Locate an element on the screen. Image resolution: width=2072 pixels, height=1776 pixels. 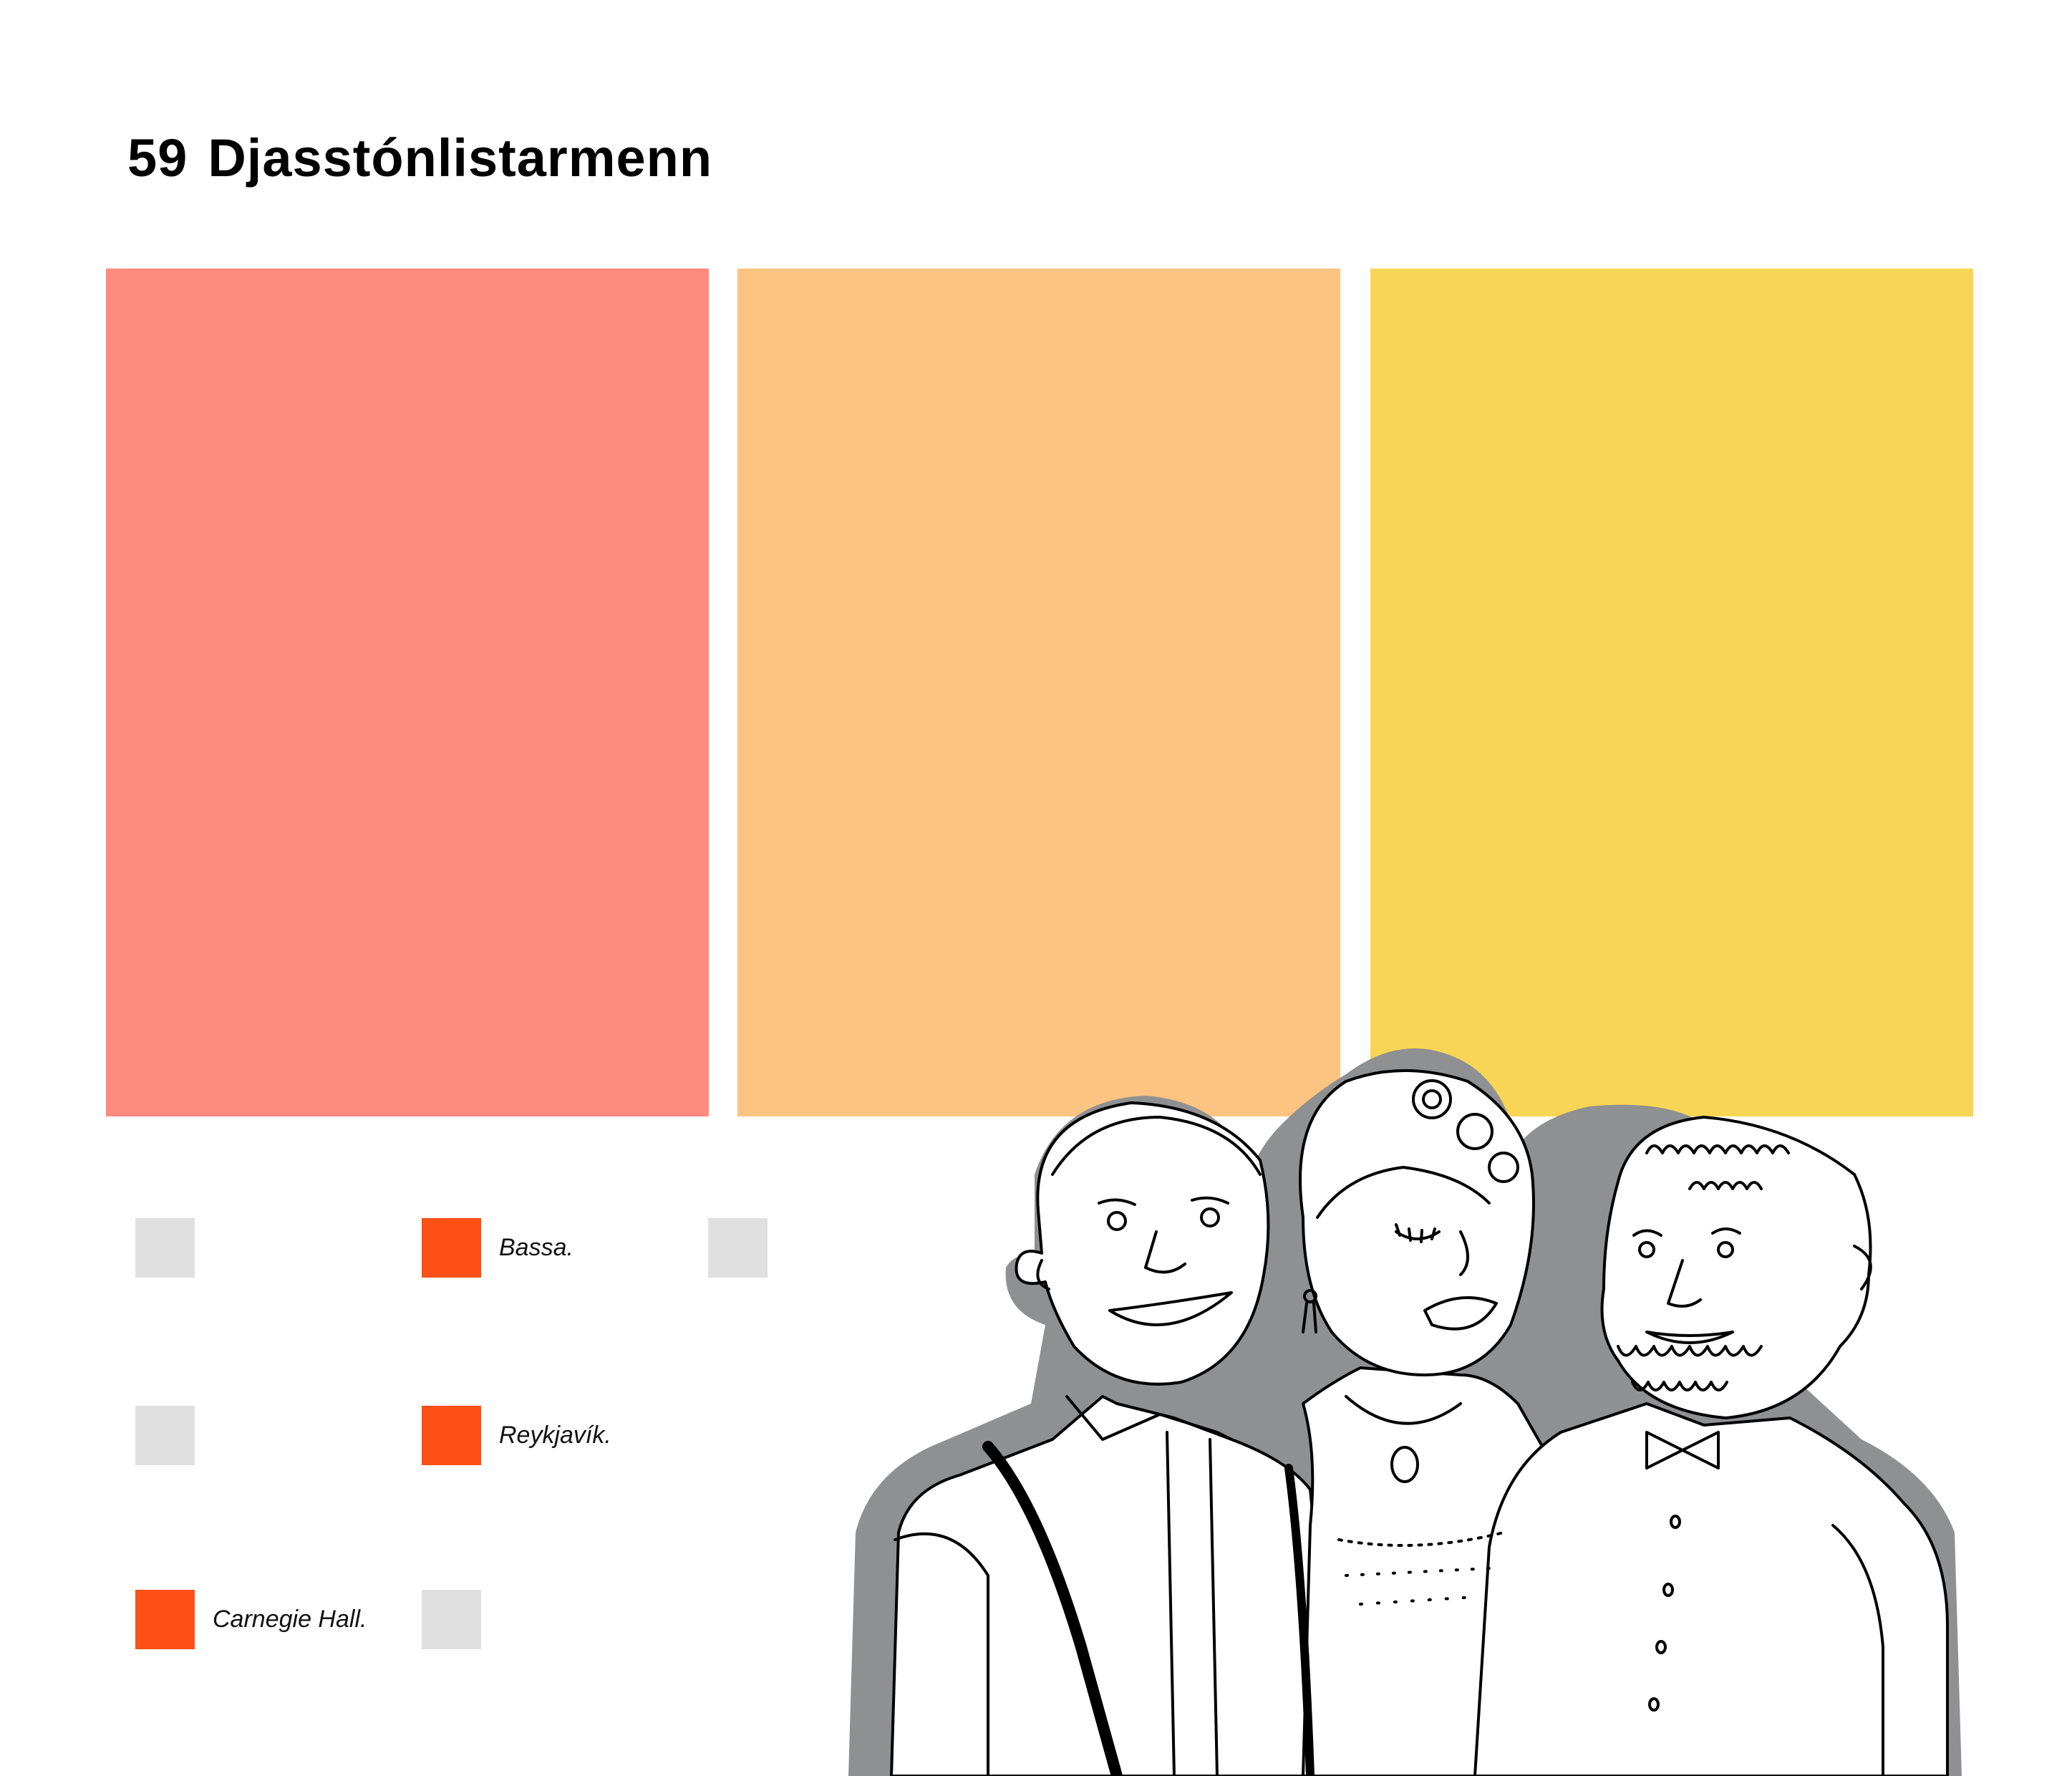
woman-head is located at coordinates (1417, 1222).